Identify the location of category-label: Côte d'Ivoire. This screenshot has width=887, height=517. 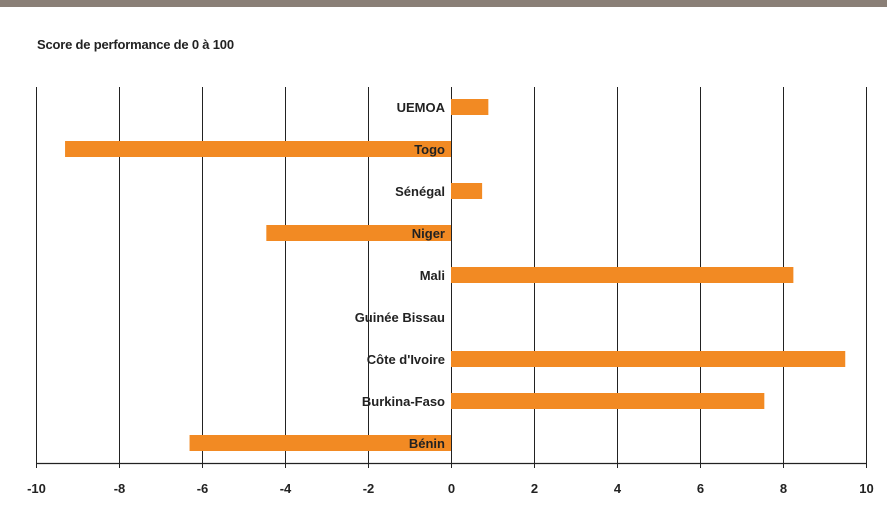
(406, 359).